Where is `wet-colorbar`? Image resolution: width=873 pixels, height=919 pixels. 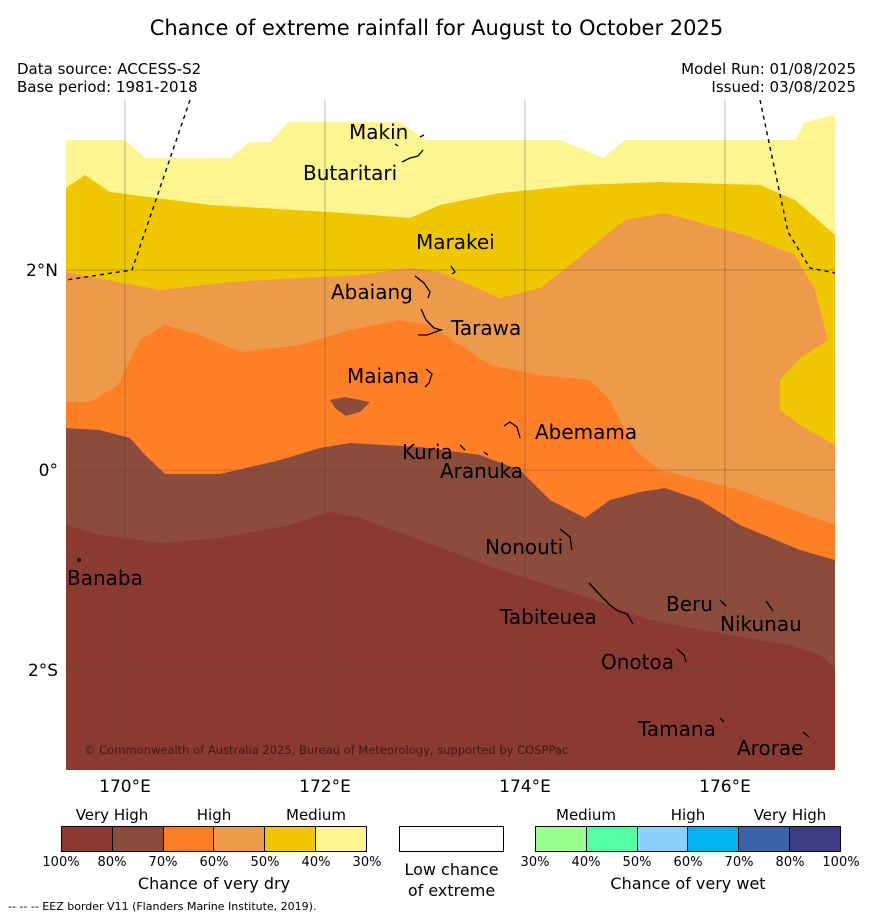
wet-colorbar is located at coordinates (688, 839).